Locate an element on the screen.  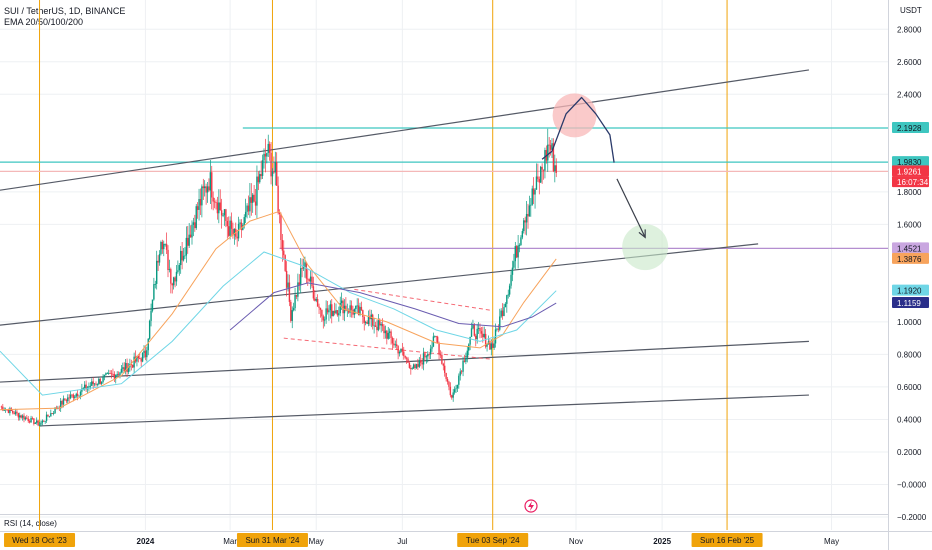
event-date-badge-bg is located at coordinates (272, 540).